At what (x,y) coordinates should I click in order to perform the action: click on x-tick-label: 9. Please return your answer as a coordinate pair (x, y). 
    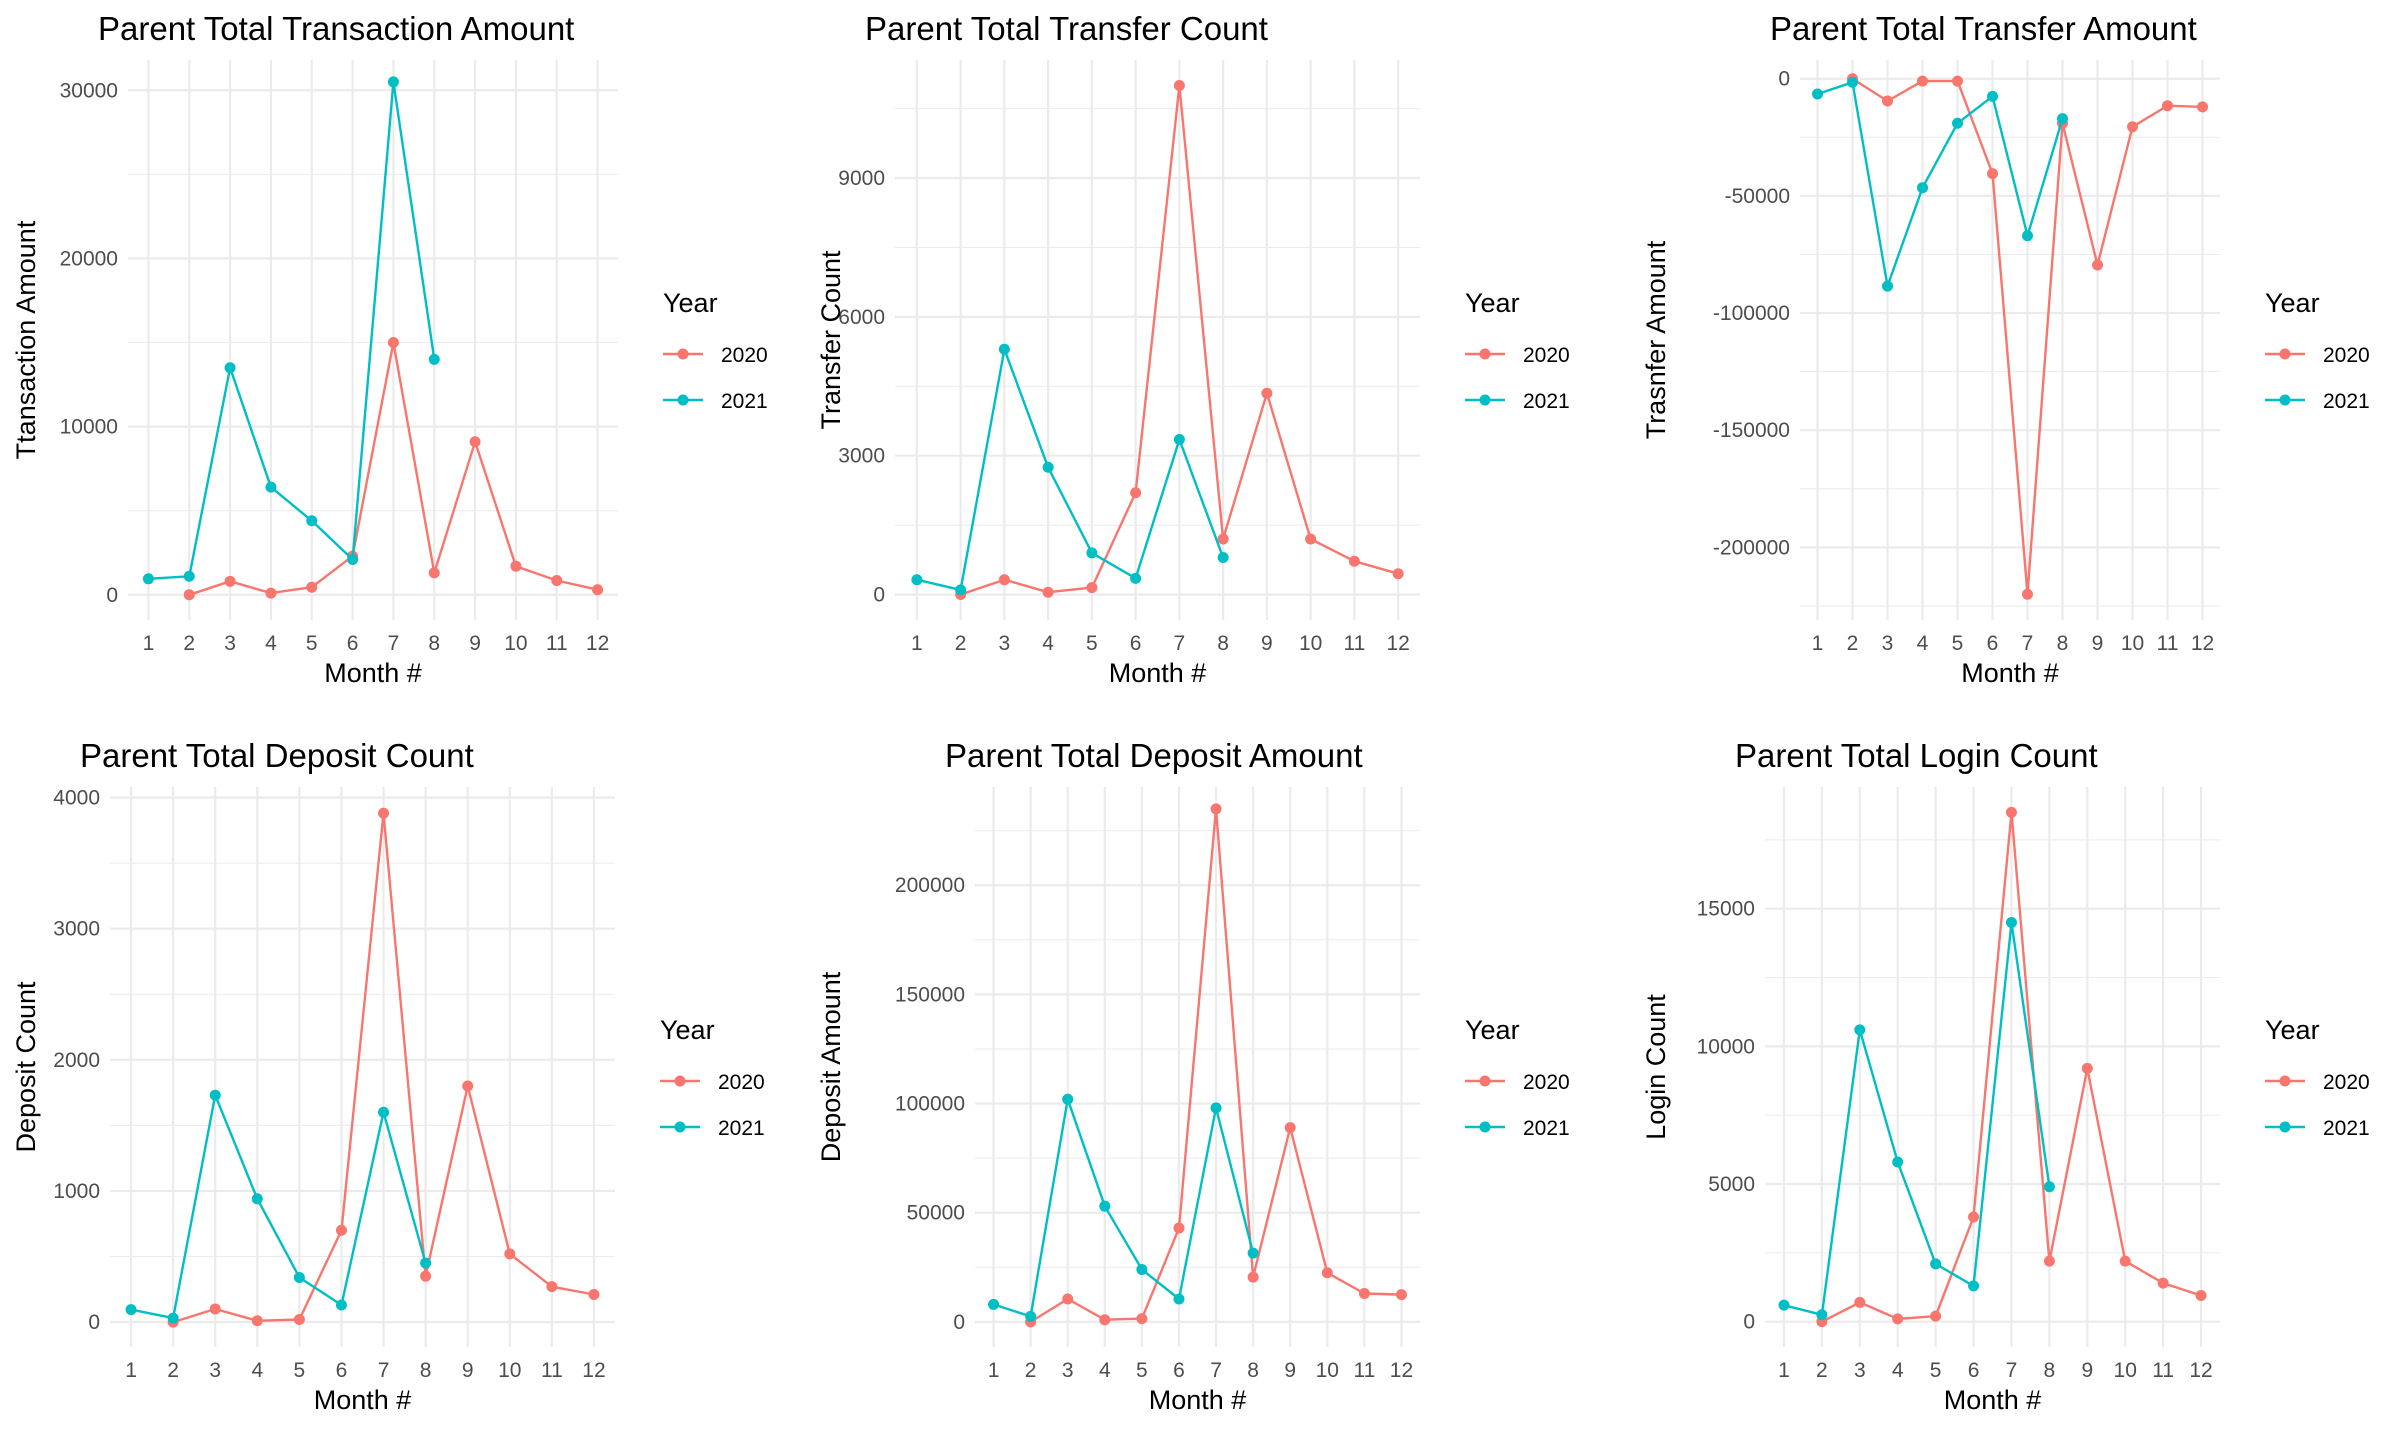
    Looking at the image, I should click on (2098, 643).